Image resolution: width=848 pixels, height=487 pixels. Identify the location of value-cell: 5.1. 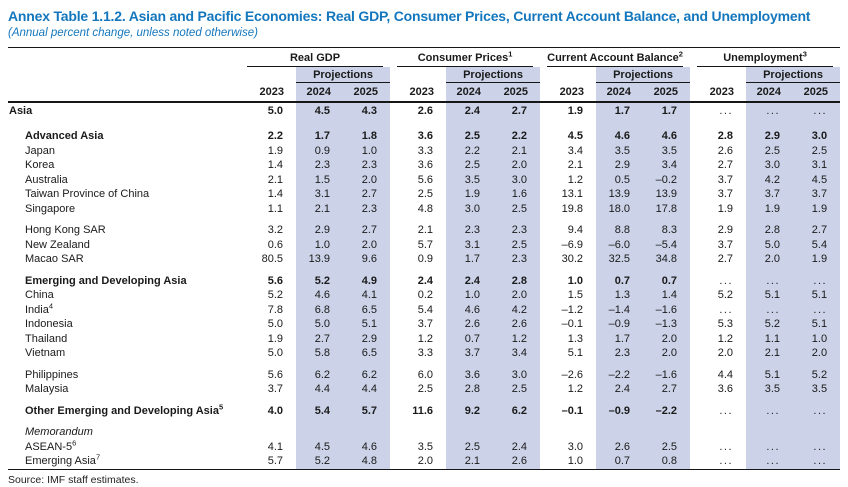
(817, 324).